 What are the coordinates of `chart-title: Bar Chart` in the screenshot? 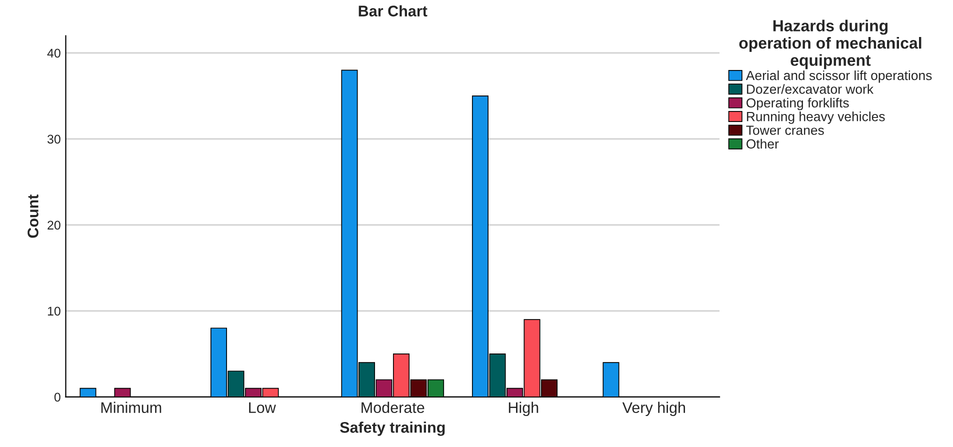 It's located at (393, 10).